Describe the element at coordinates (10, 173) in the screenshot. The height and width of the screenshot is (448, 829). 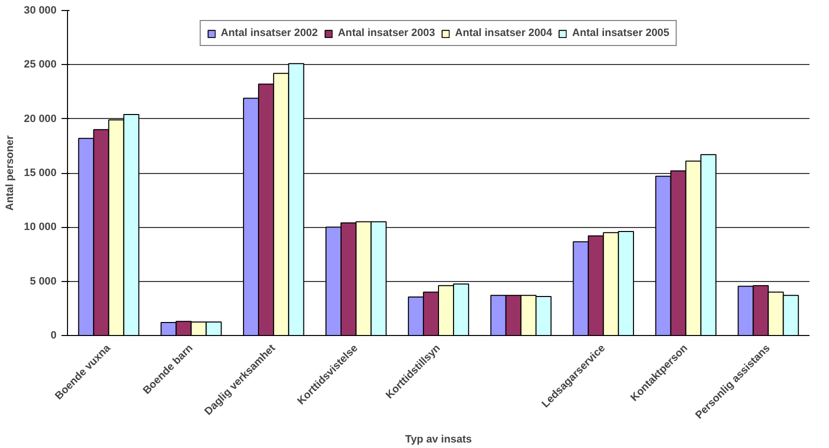
I see `y-axis-title: Antal personer` at that location.